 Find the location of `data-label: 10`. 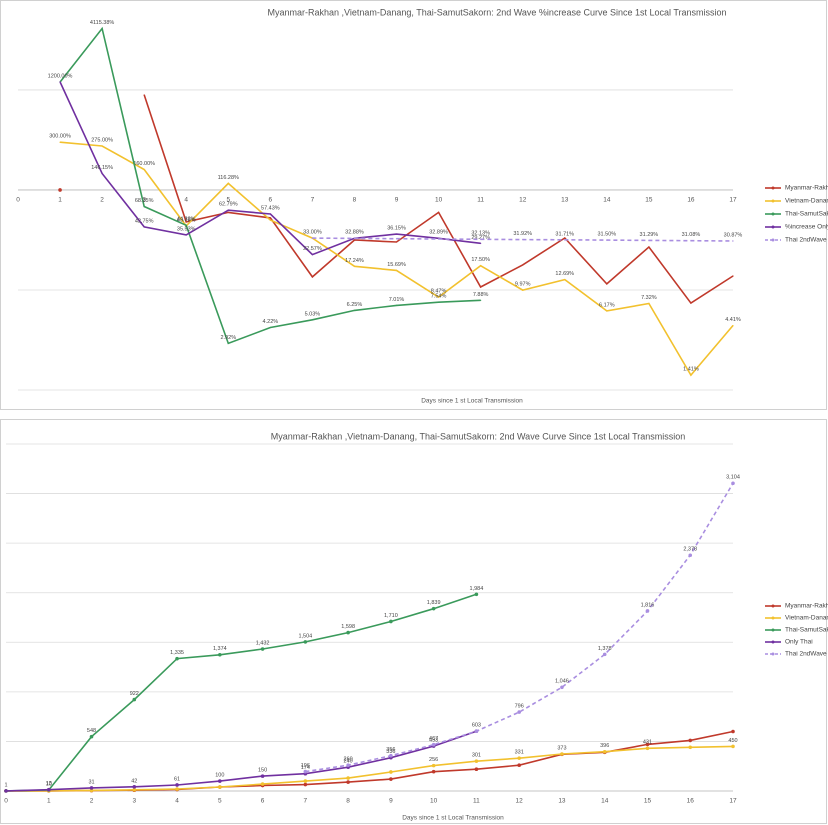

data-label: 10 is located at coordinates (49, 784).